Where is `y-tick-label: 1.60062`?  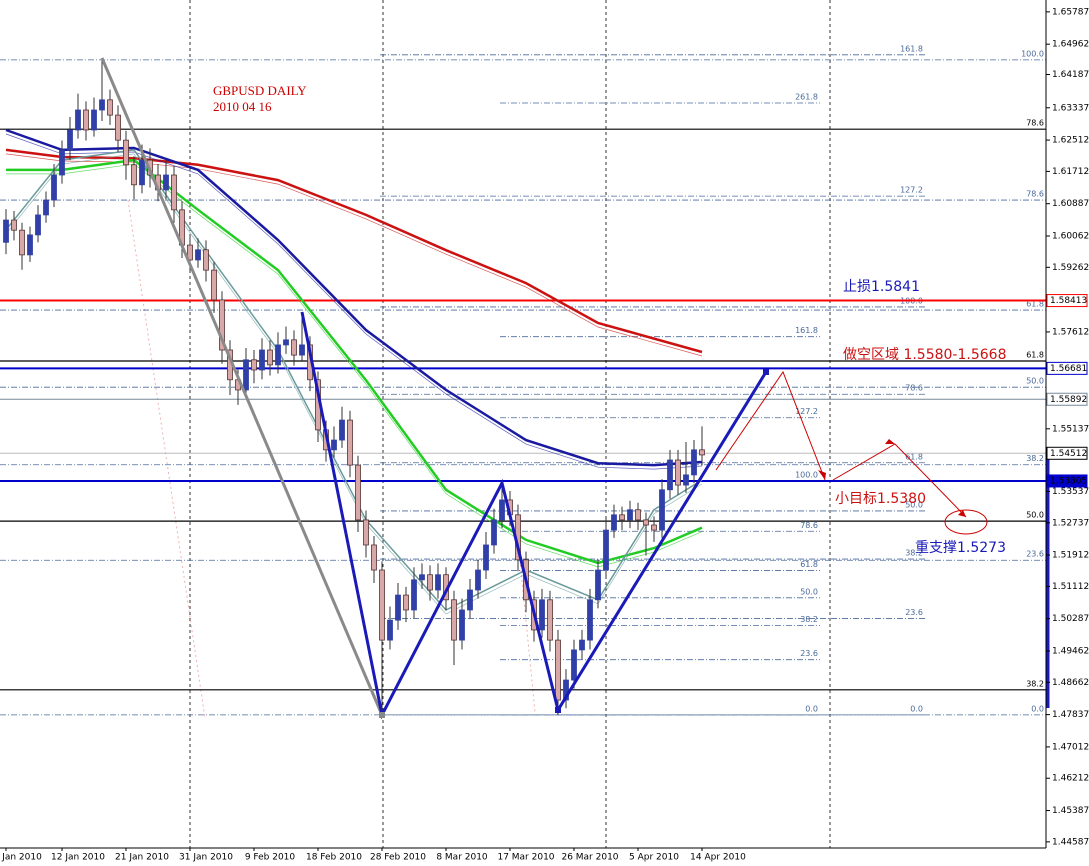 y-tick-label: 1.60062 is located at coordinates (1070, 236).